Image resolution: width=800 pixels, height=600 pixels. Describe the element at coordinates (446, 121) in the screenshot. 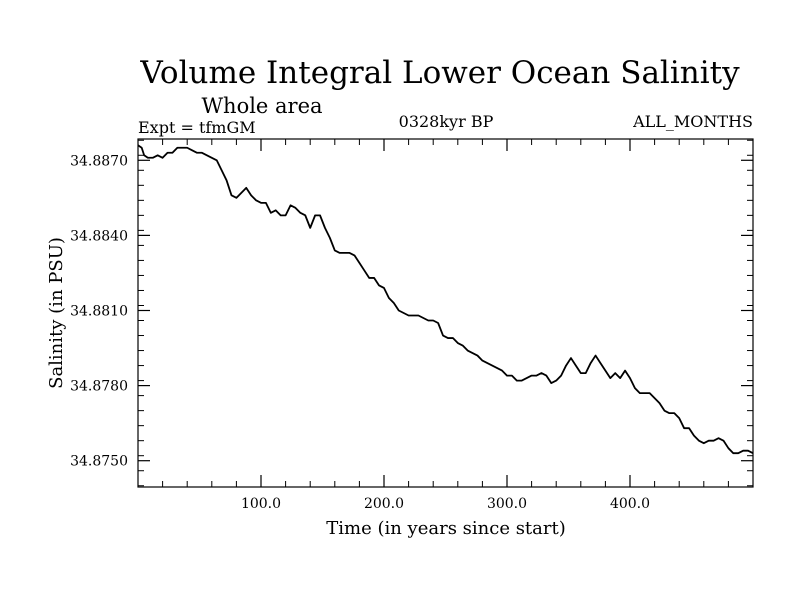

I see `period-label: 0328kyr BP` at that location.